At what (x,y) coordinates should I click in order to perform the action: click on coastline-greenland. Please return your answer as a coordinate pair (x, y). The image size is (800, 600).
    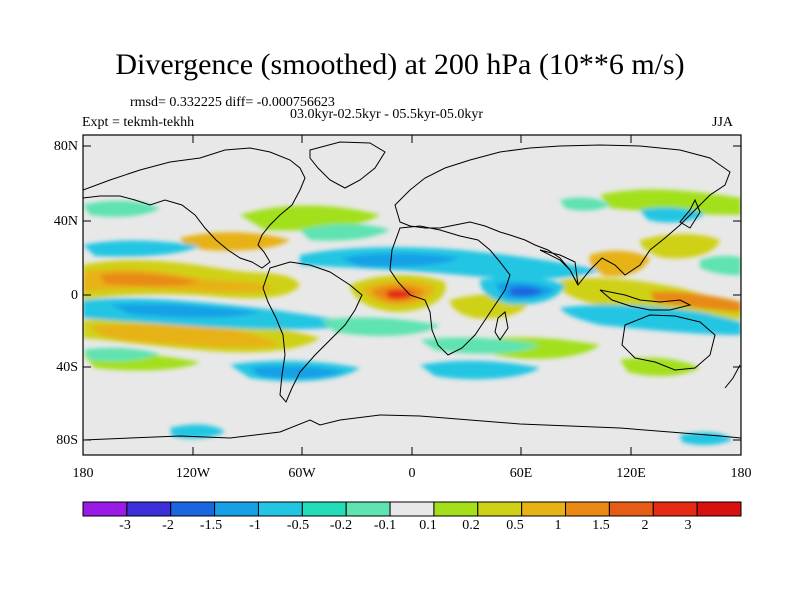
    Looking at the image, I should click on (347, 165).